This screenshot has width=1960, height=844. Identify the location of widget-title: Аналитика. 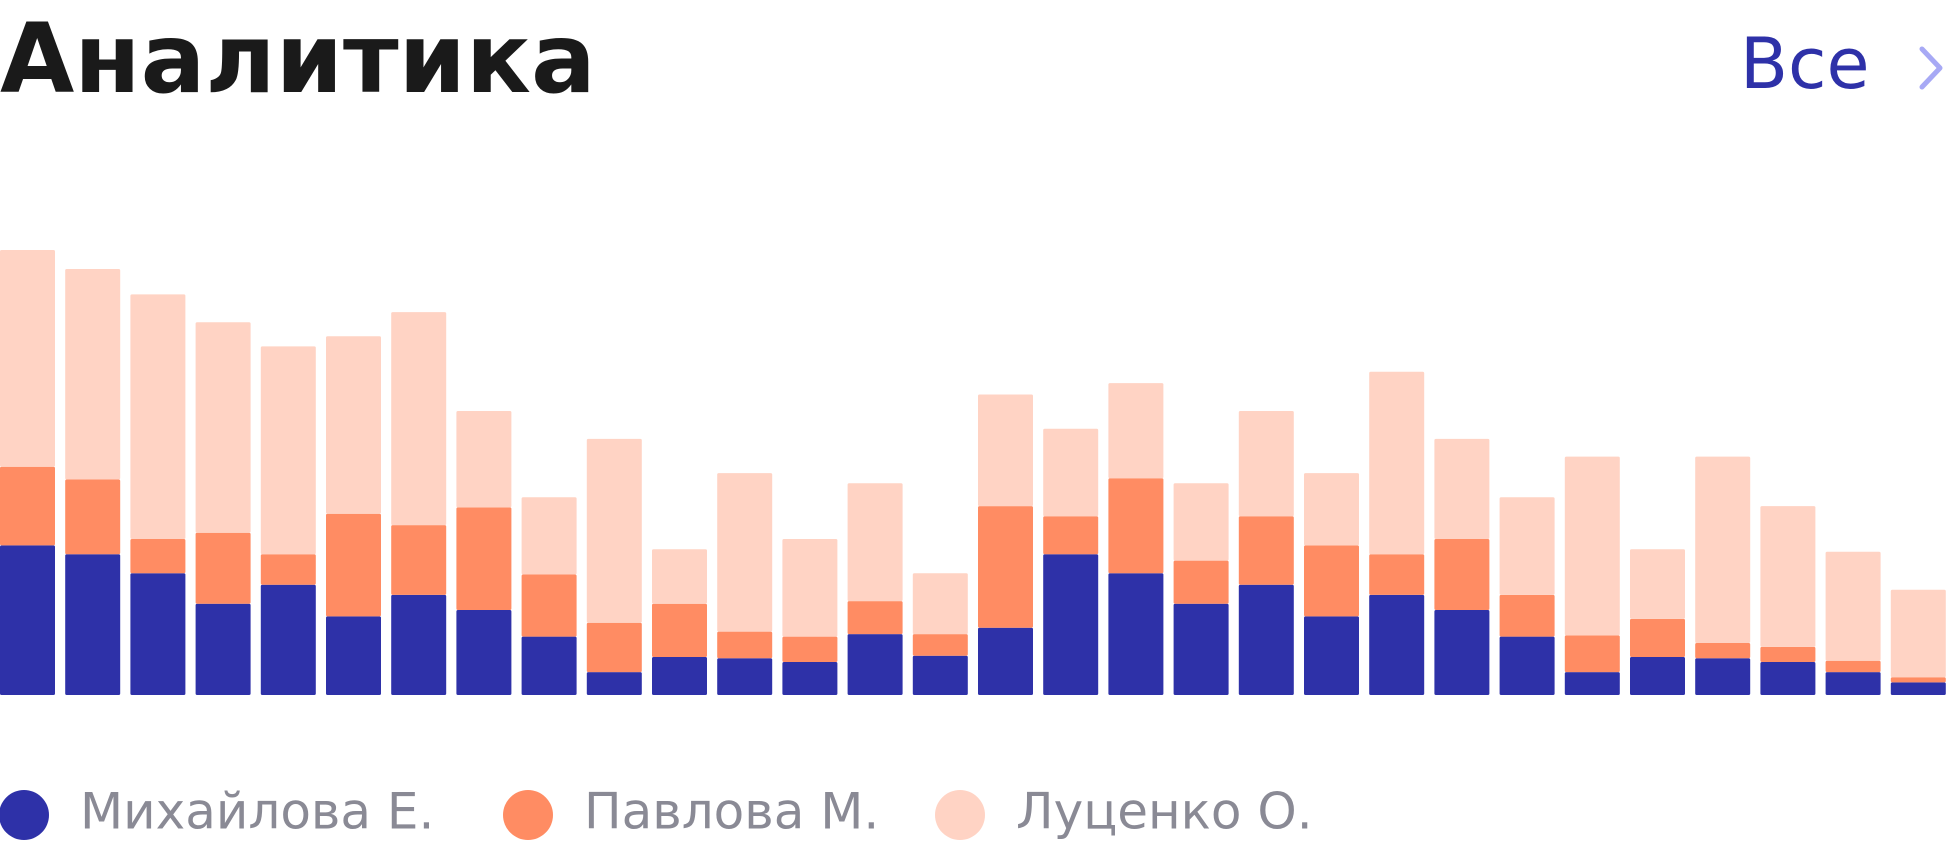
(298, 59).